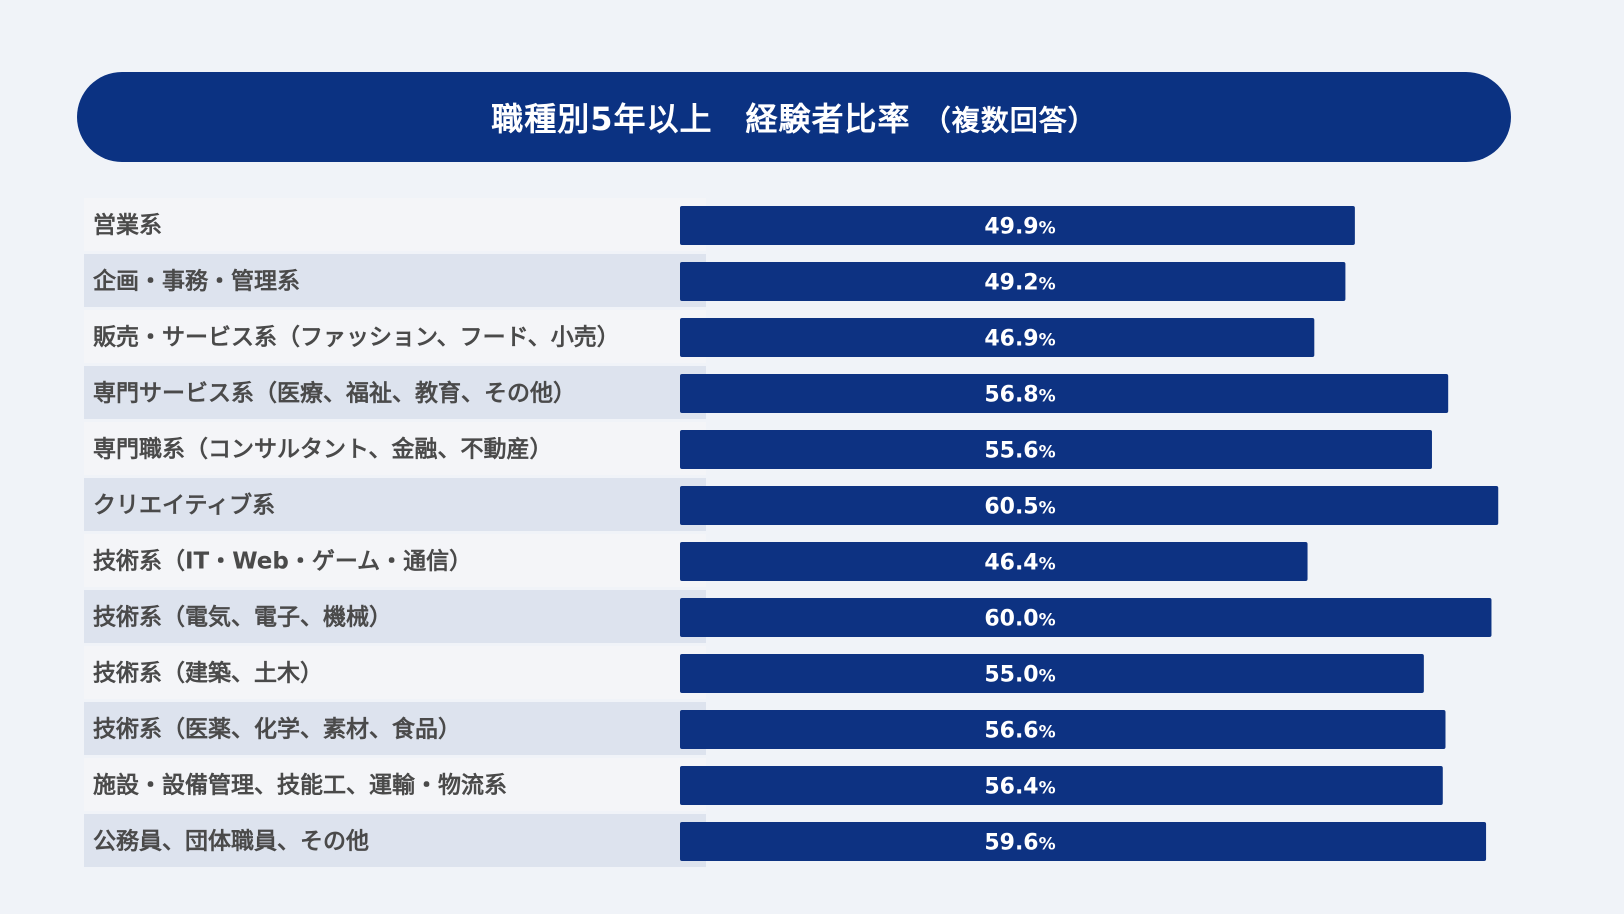 This screenshot has width=1624, height=914. I want to click on category-label: 専門サービス系（医療、福祉、教育、その他）, so click(334, 393).